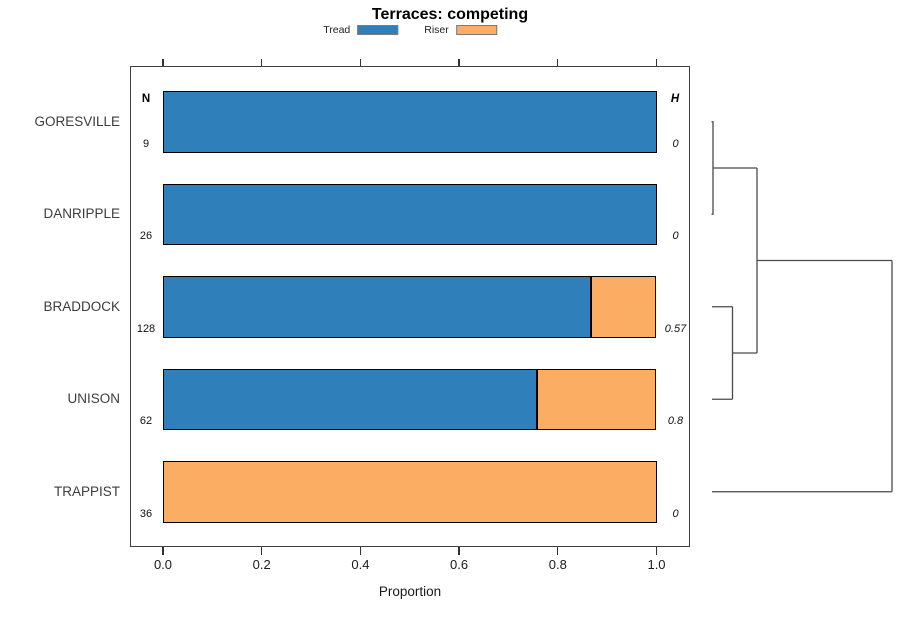 Image resolution: width=900 pixels, height=620 pixels. Describe the element at coordinates (146, 513) in the screenshot. I see `n-value: 36` at that location.